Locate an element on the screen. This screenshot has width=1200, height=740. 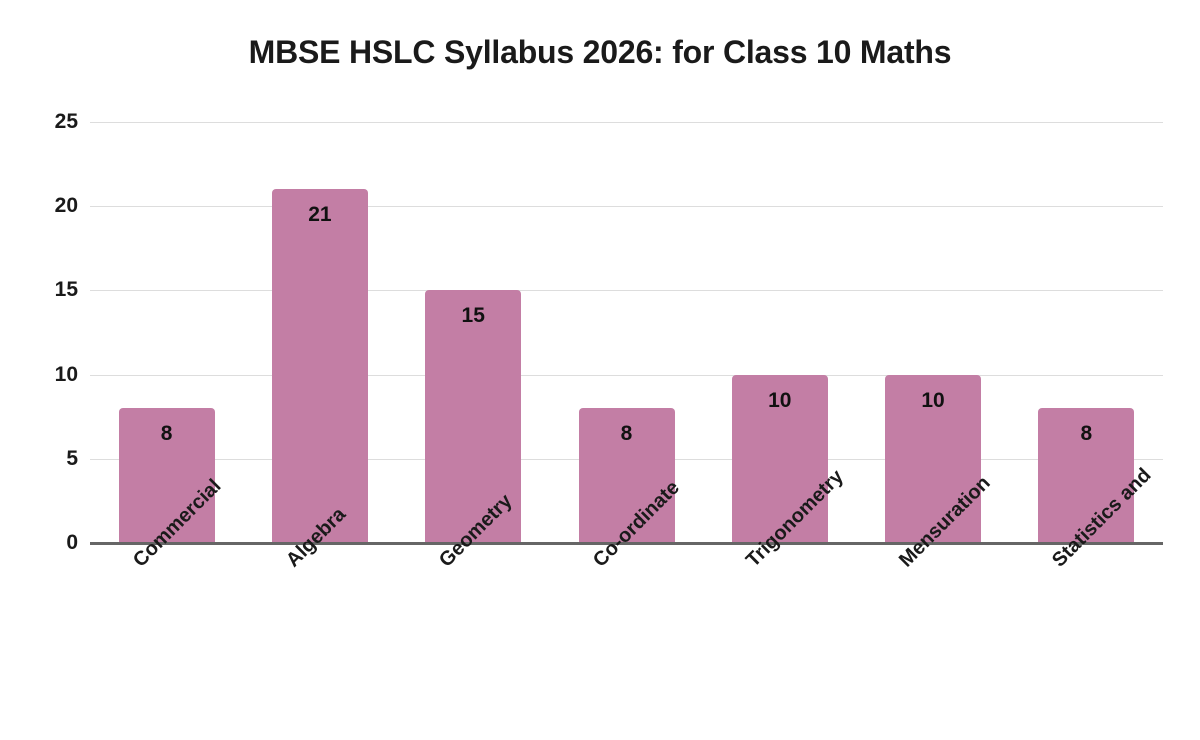
y-tick-label: 15 is located at coordinates (66, 290).